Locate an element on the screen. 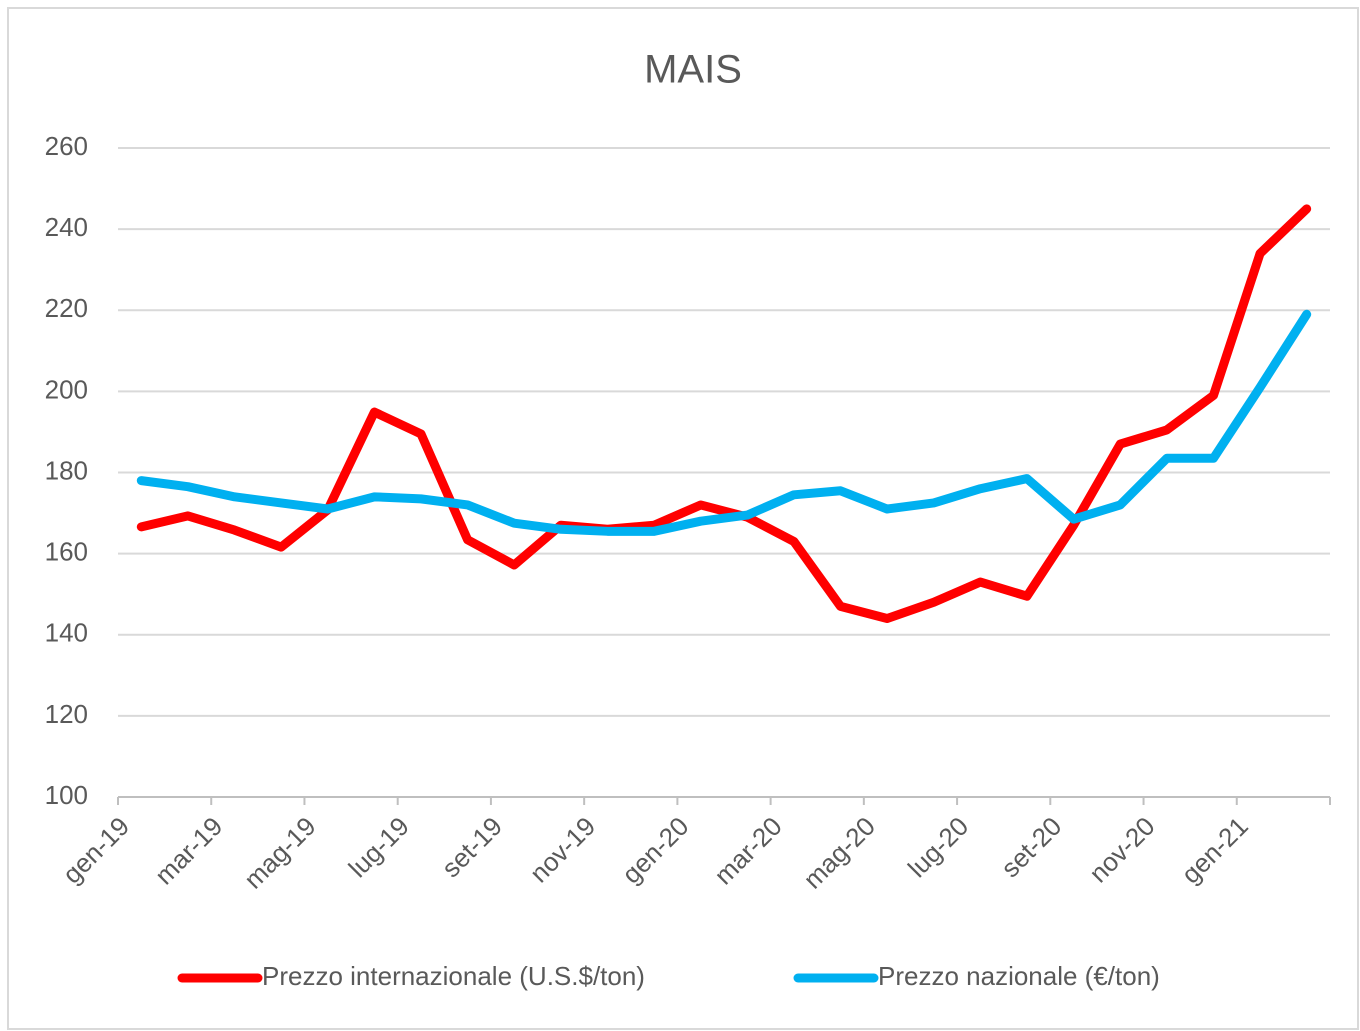 The image size is (1360, 1031). chart-title: MAIS is located at coordinates (693, 70).